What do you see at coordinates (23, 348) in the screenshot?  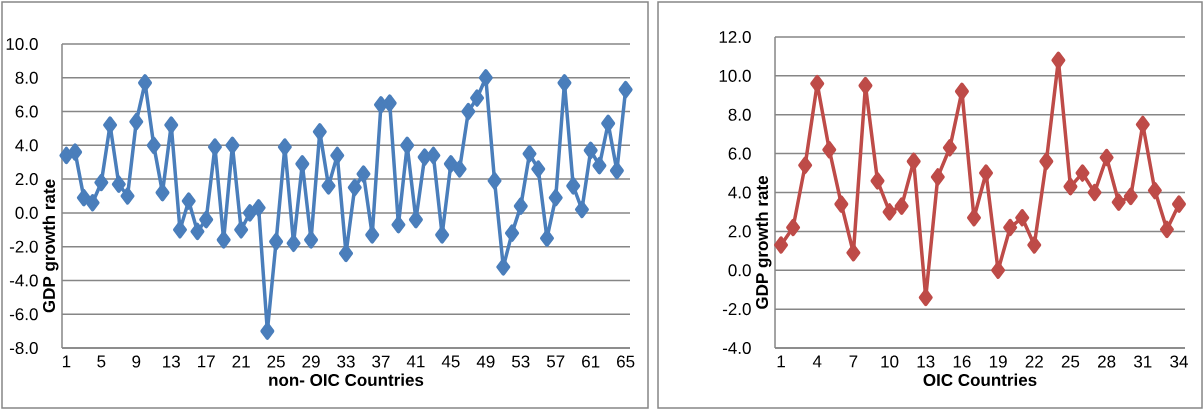 I see `y-tick-label: -8.0` at bounding box center [23, 348].